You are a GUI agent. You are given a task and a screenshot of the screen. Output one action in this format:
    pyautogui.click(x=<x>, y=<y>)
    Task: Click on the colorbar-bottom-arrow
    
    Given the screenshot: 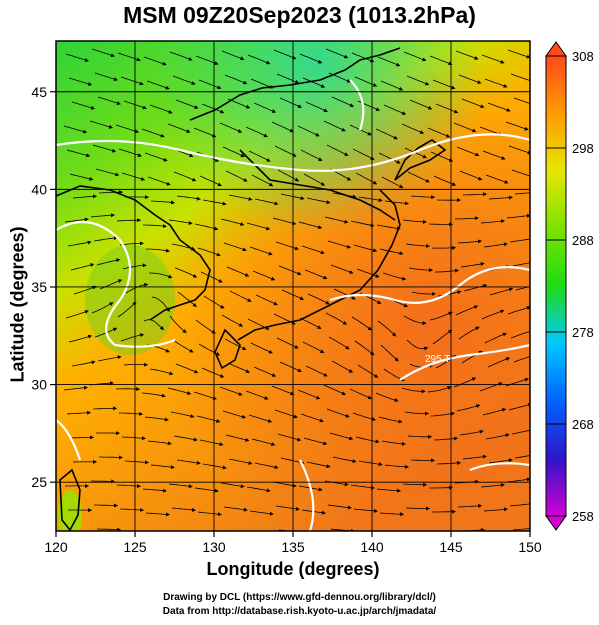 What is the action you would take?
    pyautogui.click(x=556, y=523)
    